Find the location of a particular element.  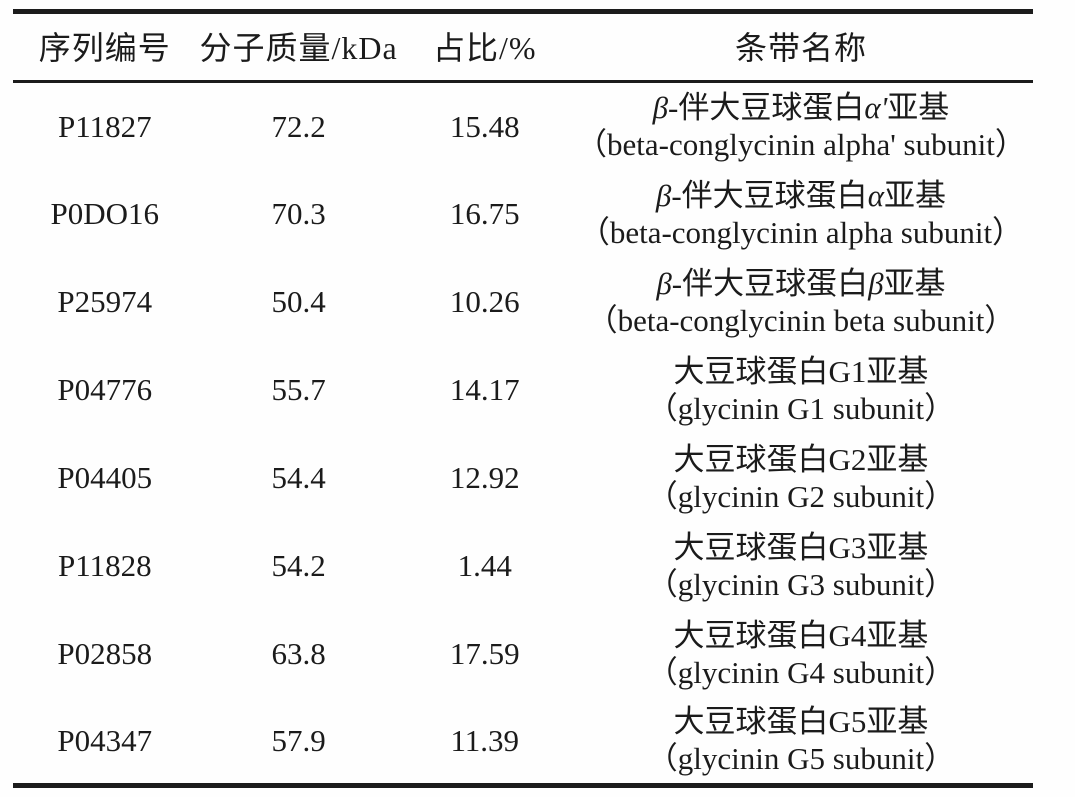

percentage-cell: 11.39 is located at coordinates (485, 740).